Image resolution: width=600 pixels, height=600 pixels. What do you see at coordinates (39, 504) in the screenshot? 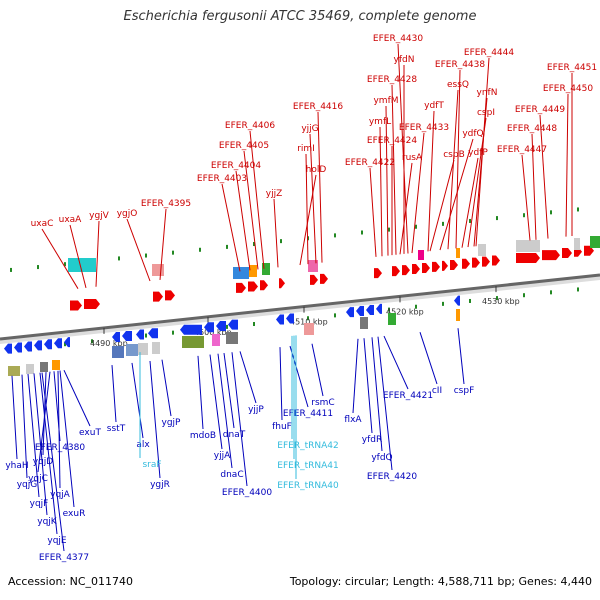
I see `reverse-gene-label: yqjF` at bounding box center [39, 504].